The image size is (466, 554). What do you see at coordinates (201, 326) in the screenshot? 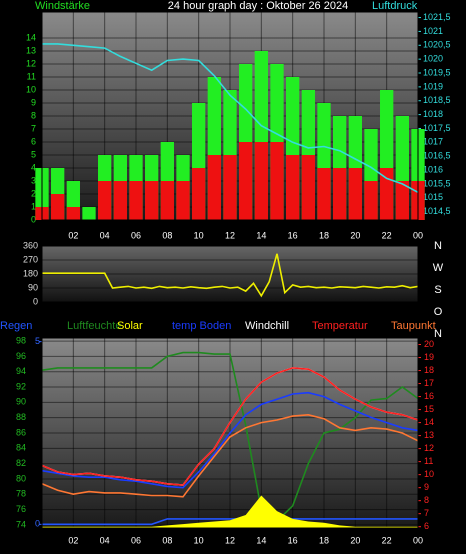
I see `legend-label: temp Boden` at bounding box center [201, 326].